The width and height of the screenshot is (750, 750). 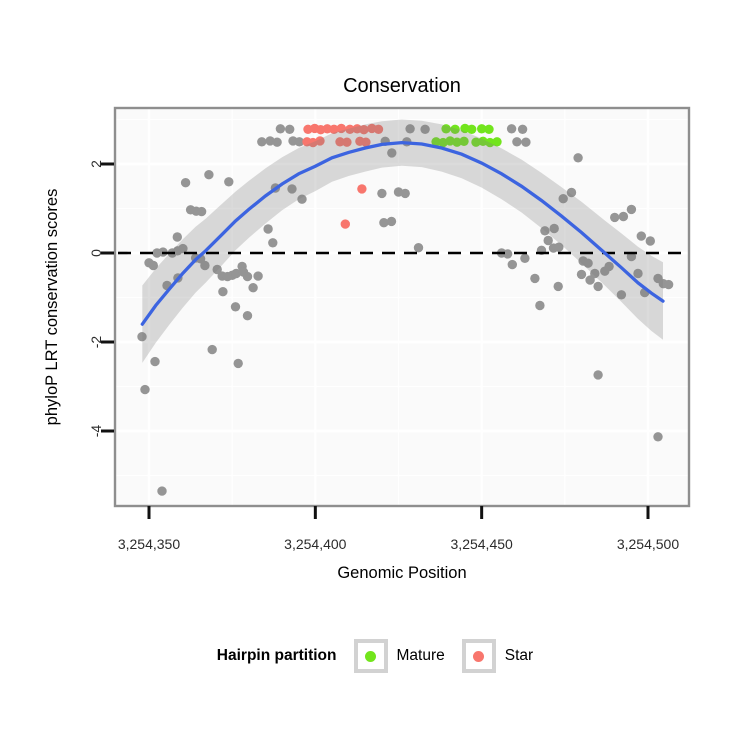 I want to click on x-tick-label: 3,254,400, so click(x=315, y=544).